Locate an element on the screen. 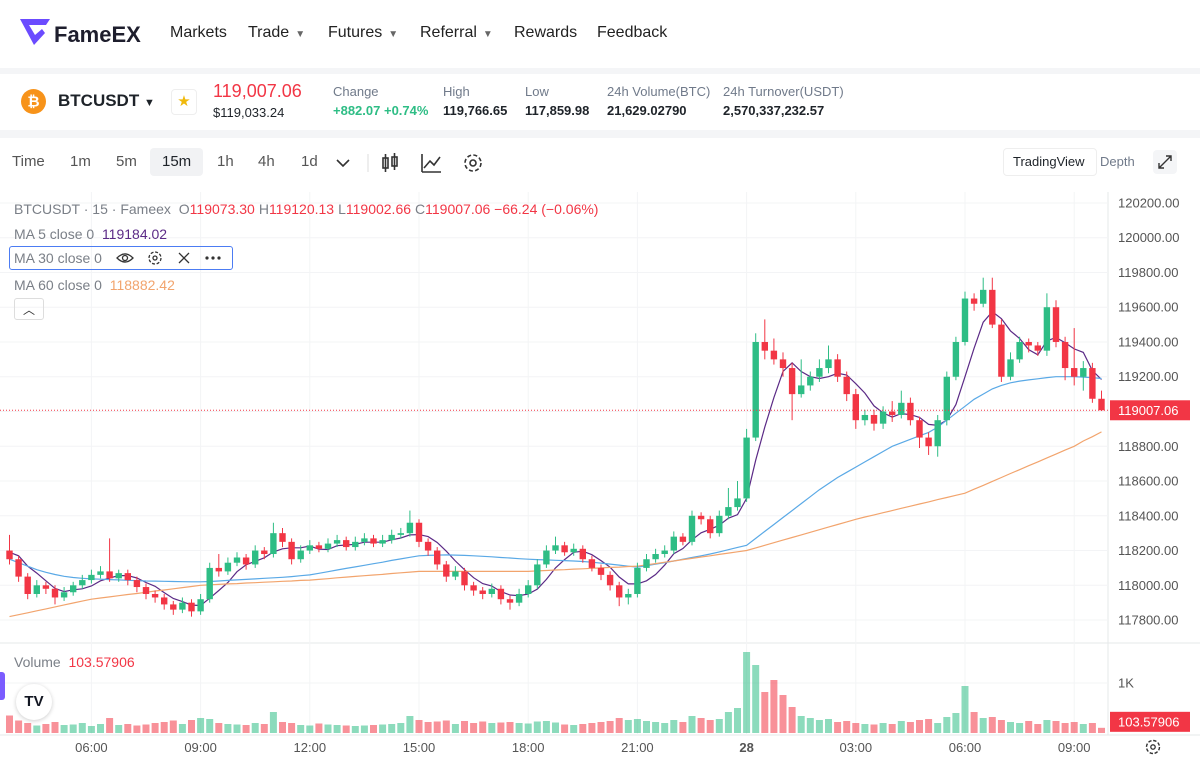 The height and width of the screenshot is (762, 1200). interval-button: Time is located at coordinates (28, 161).